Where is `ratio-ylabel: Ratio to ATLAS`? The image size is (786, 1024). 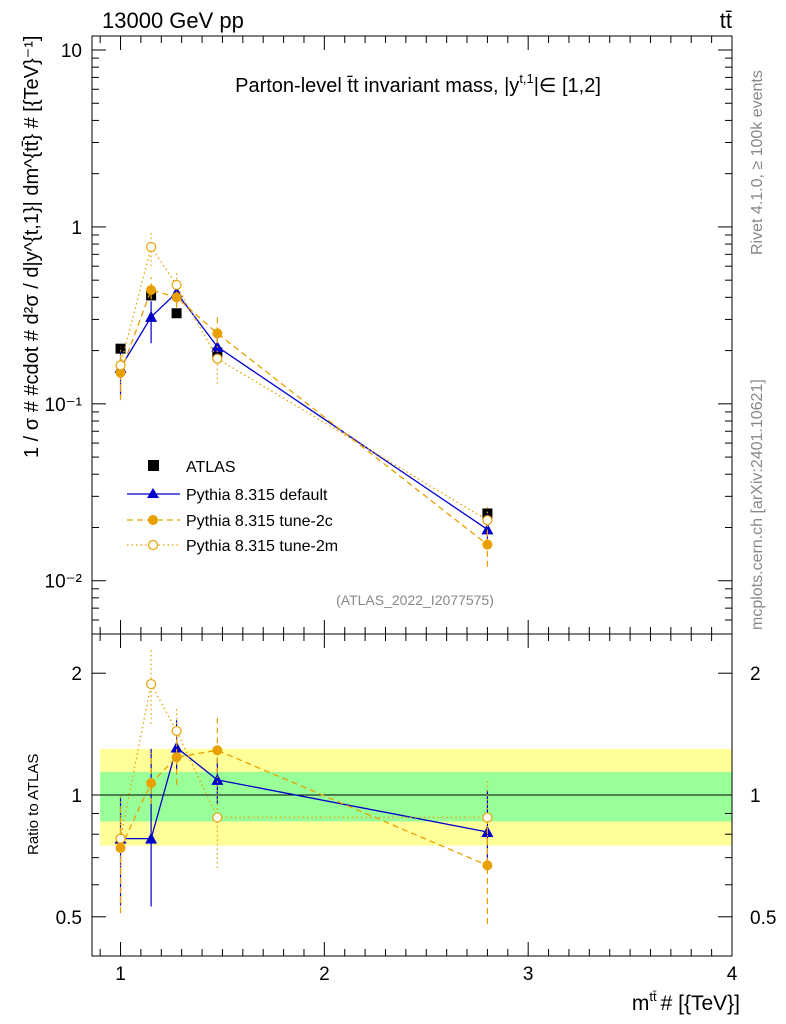 ratio-ylabel: Ratio to ATLAS is located at coordinates (33, 804).